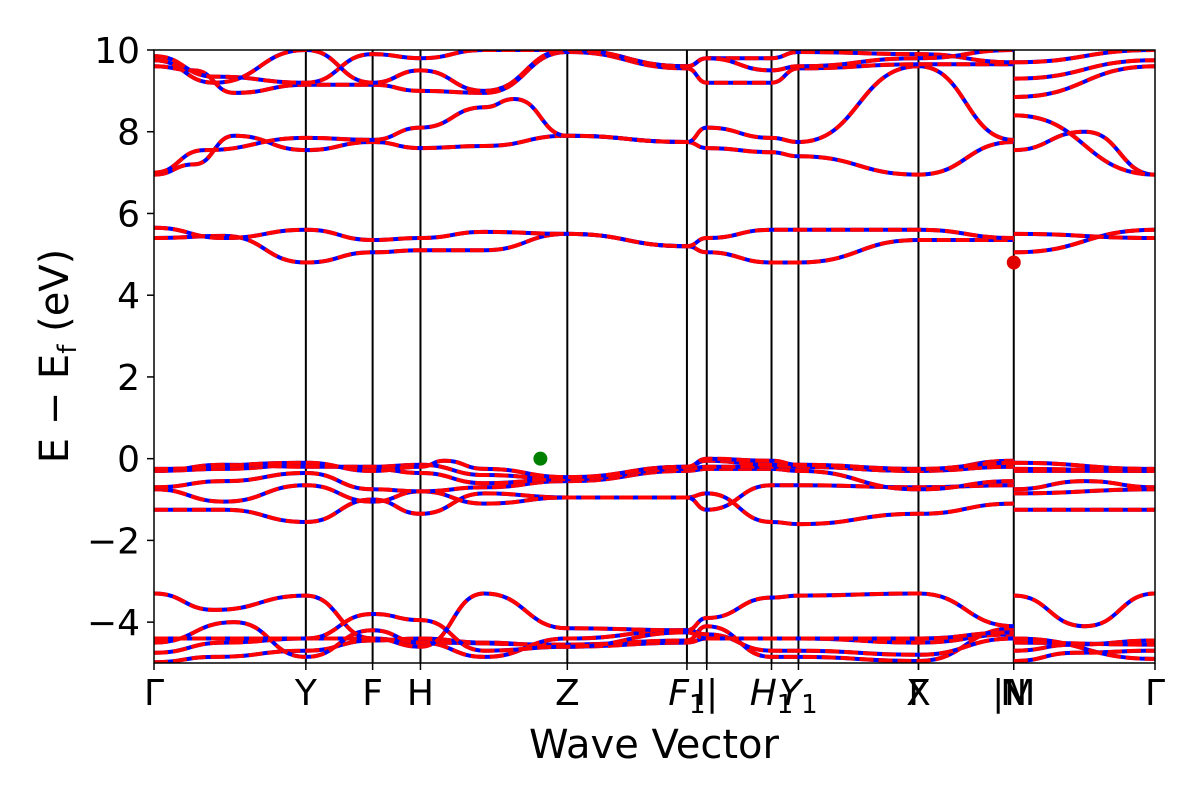 The image size is (1200, 800). I want to click on y-axis-title-sub: f, so click(68, 349).